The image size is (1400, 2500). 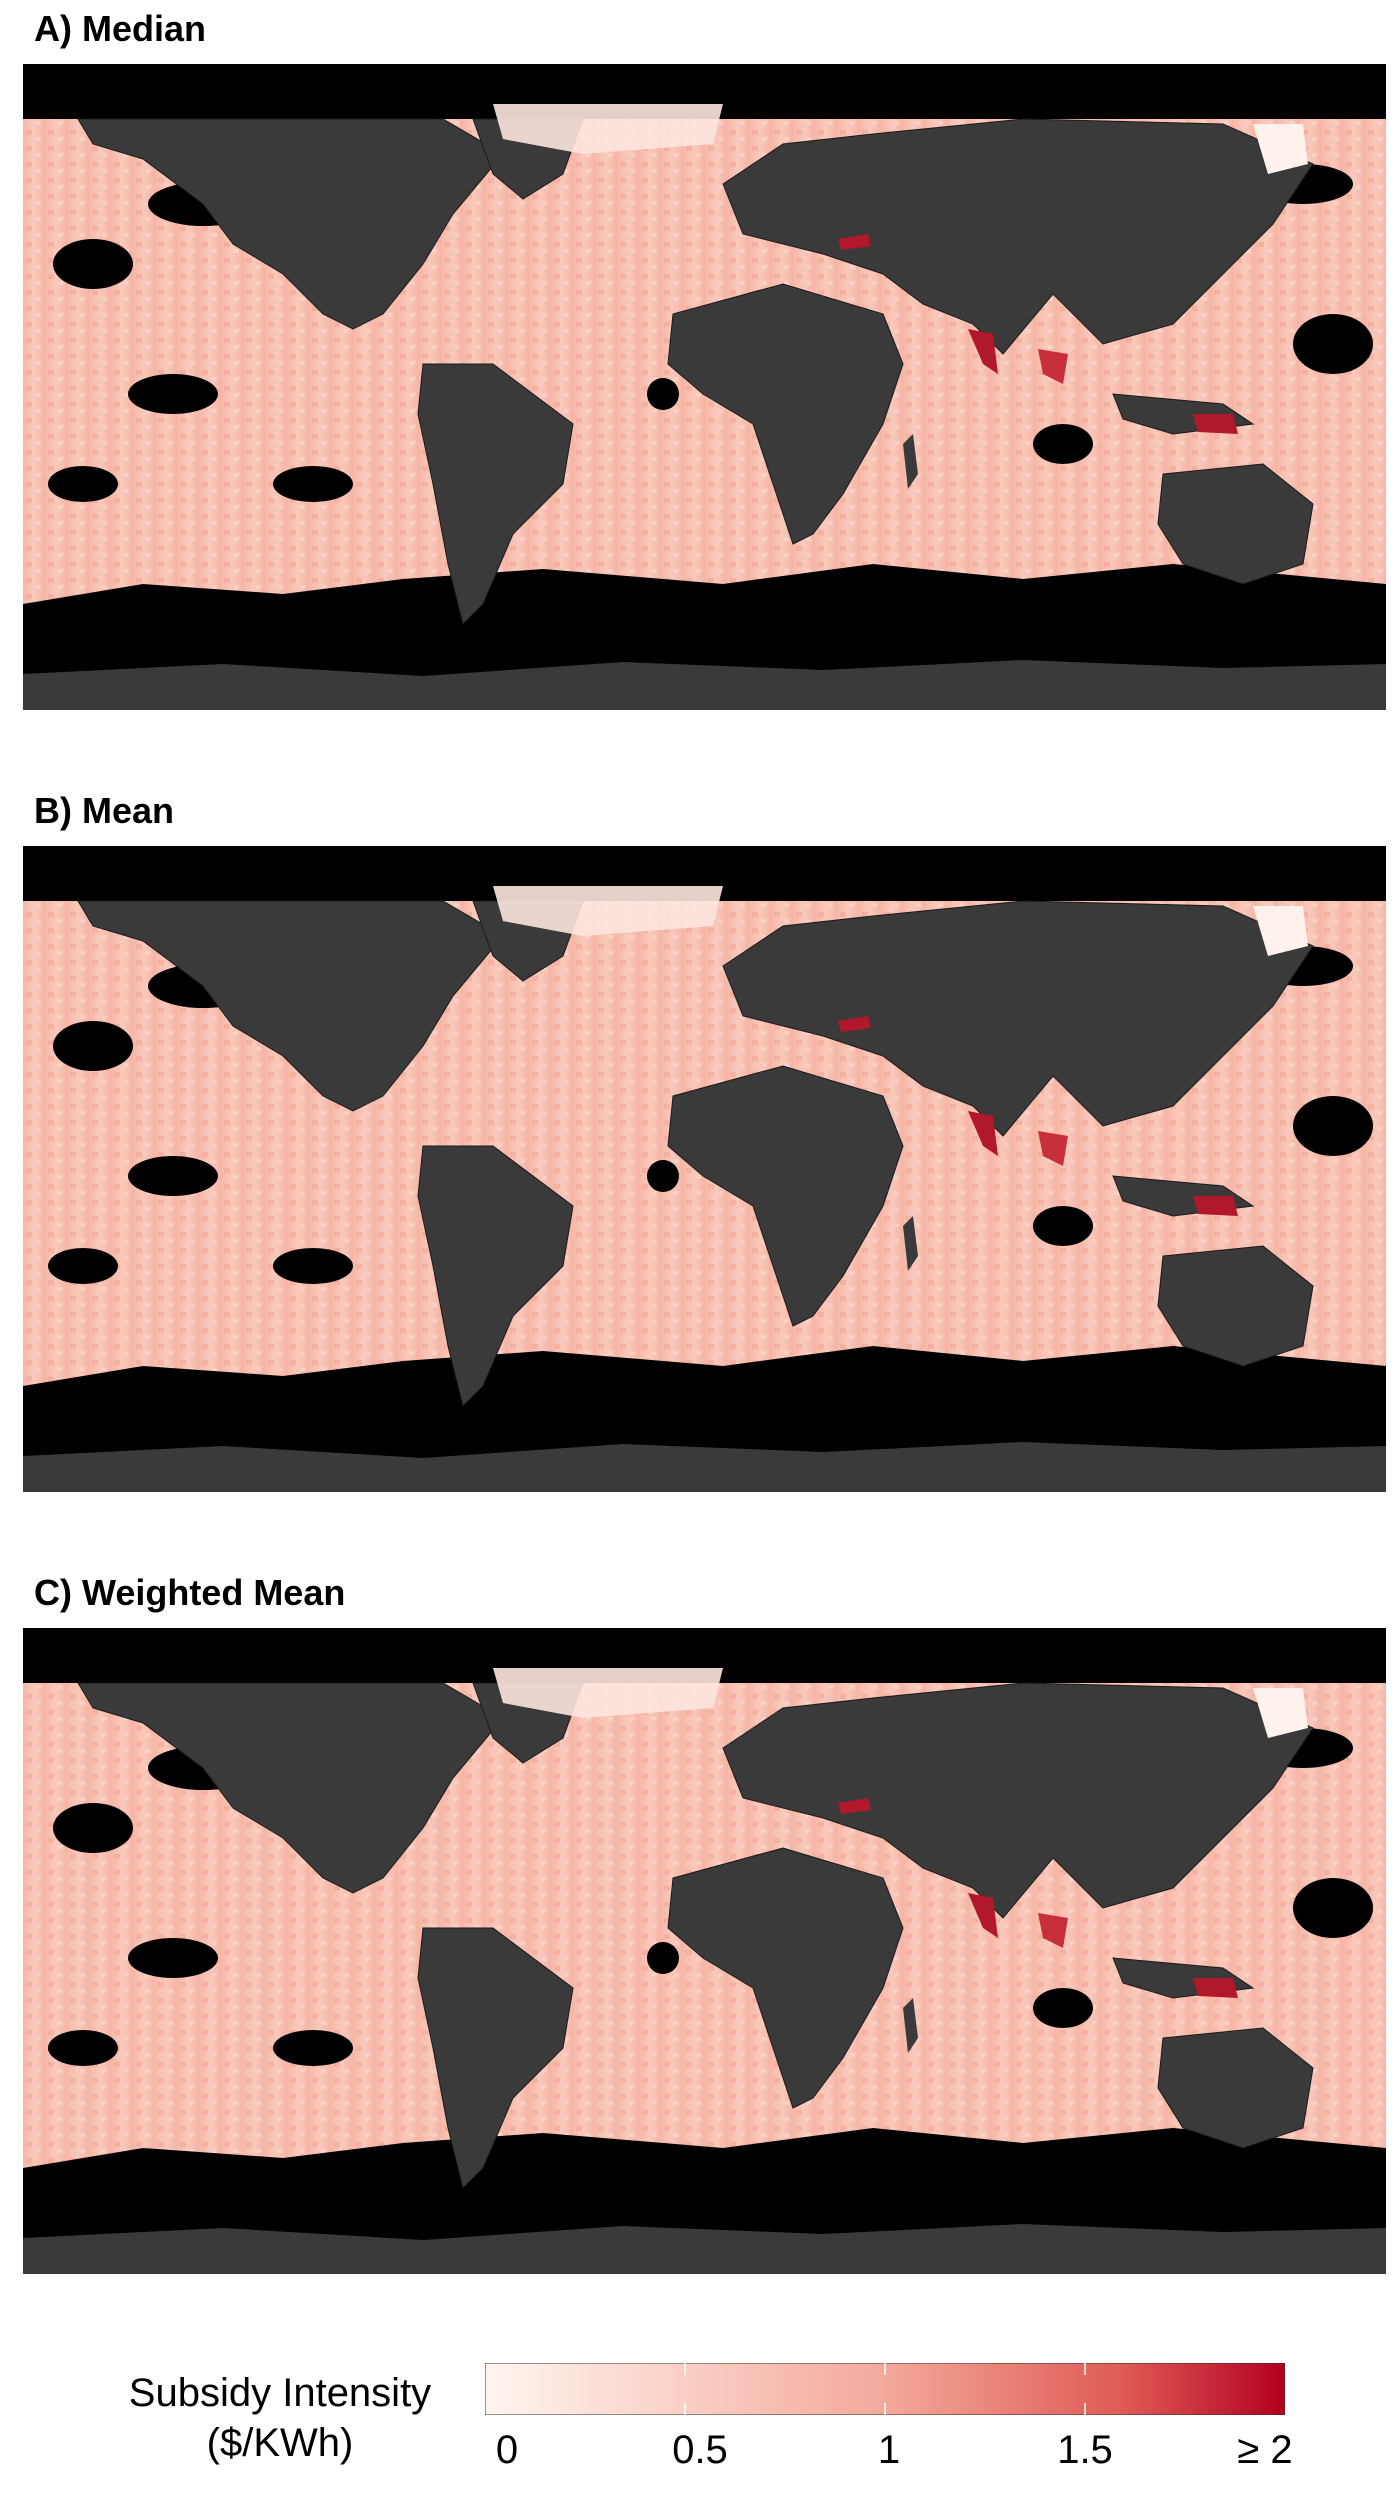 What do you see at coordinates (120, 28) in the screenshot?
I see `panel-title-a: A) Median` at bounding box center [120, 28].